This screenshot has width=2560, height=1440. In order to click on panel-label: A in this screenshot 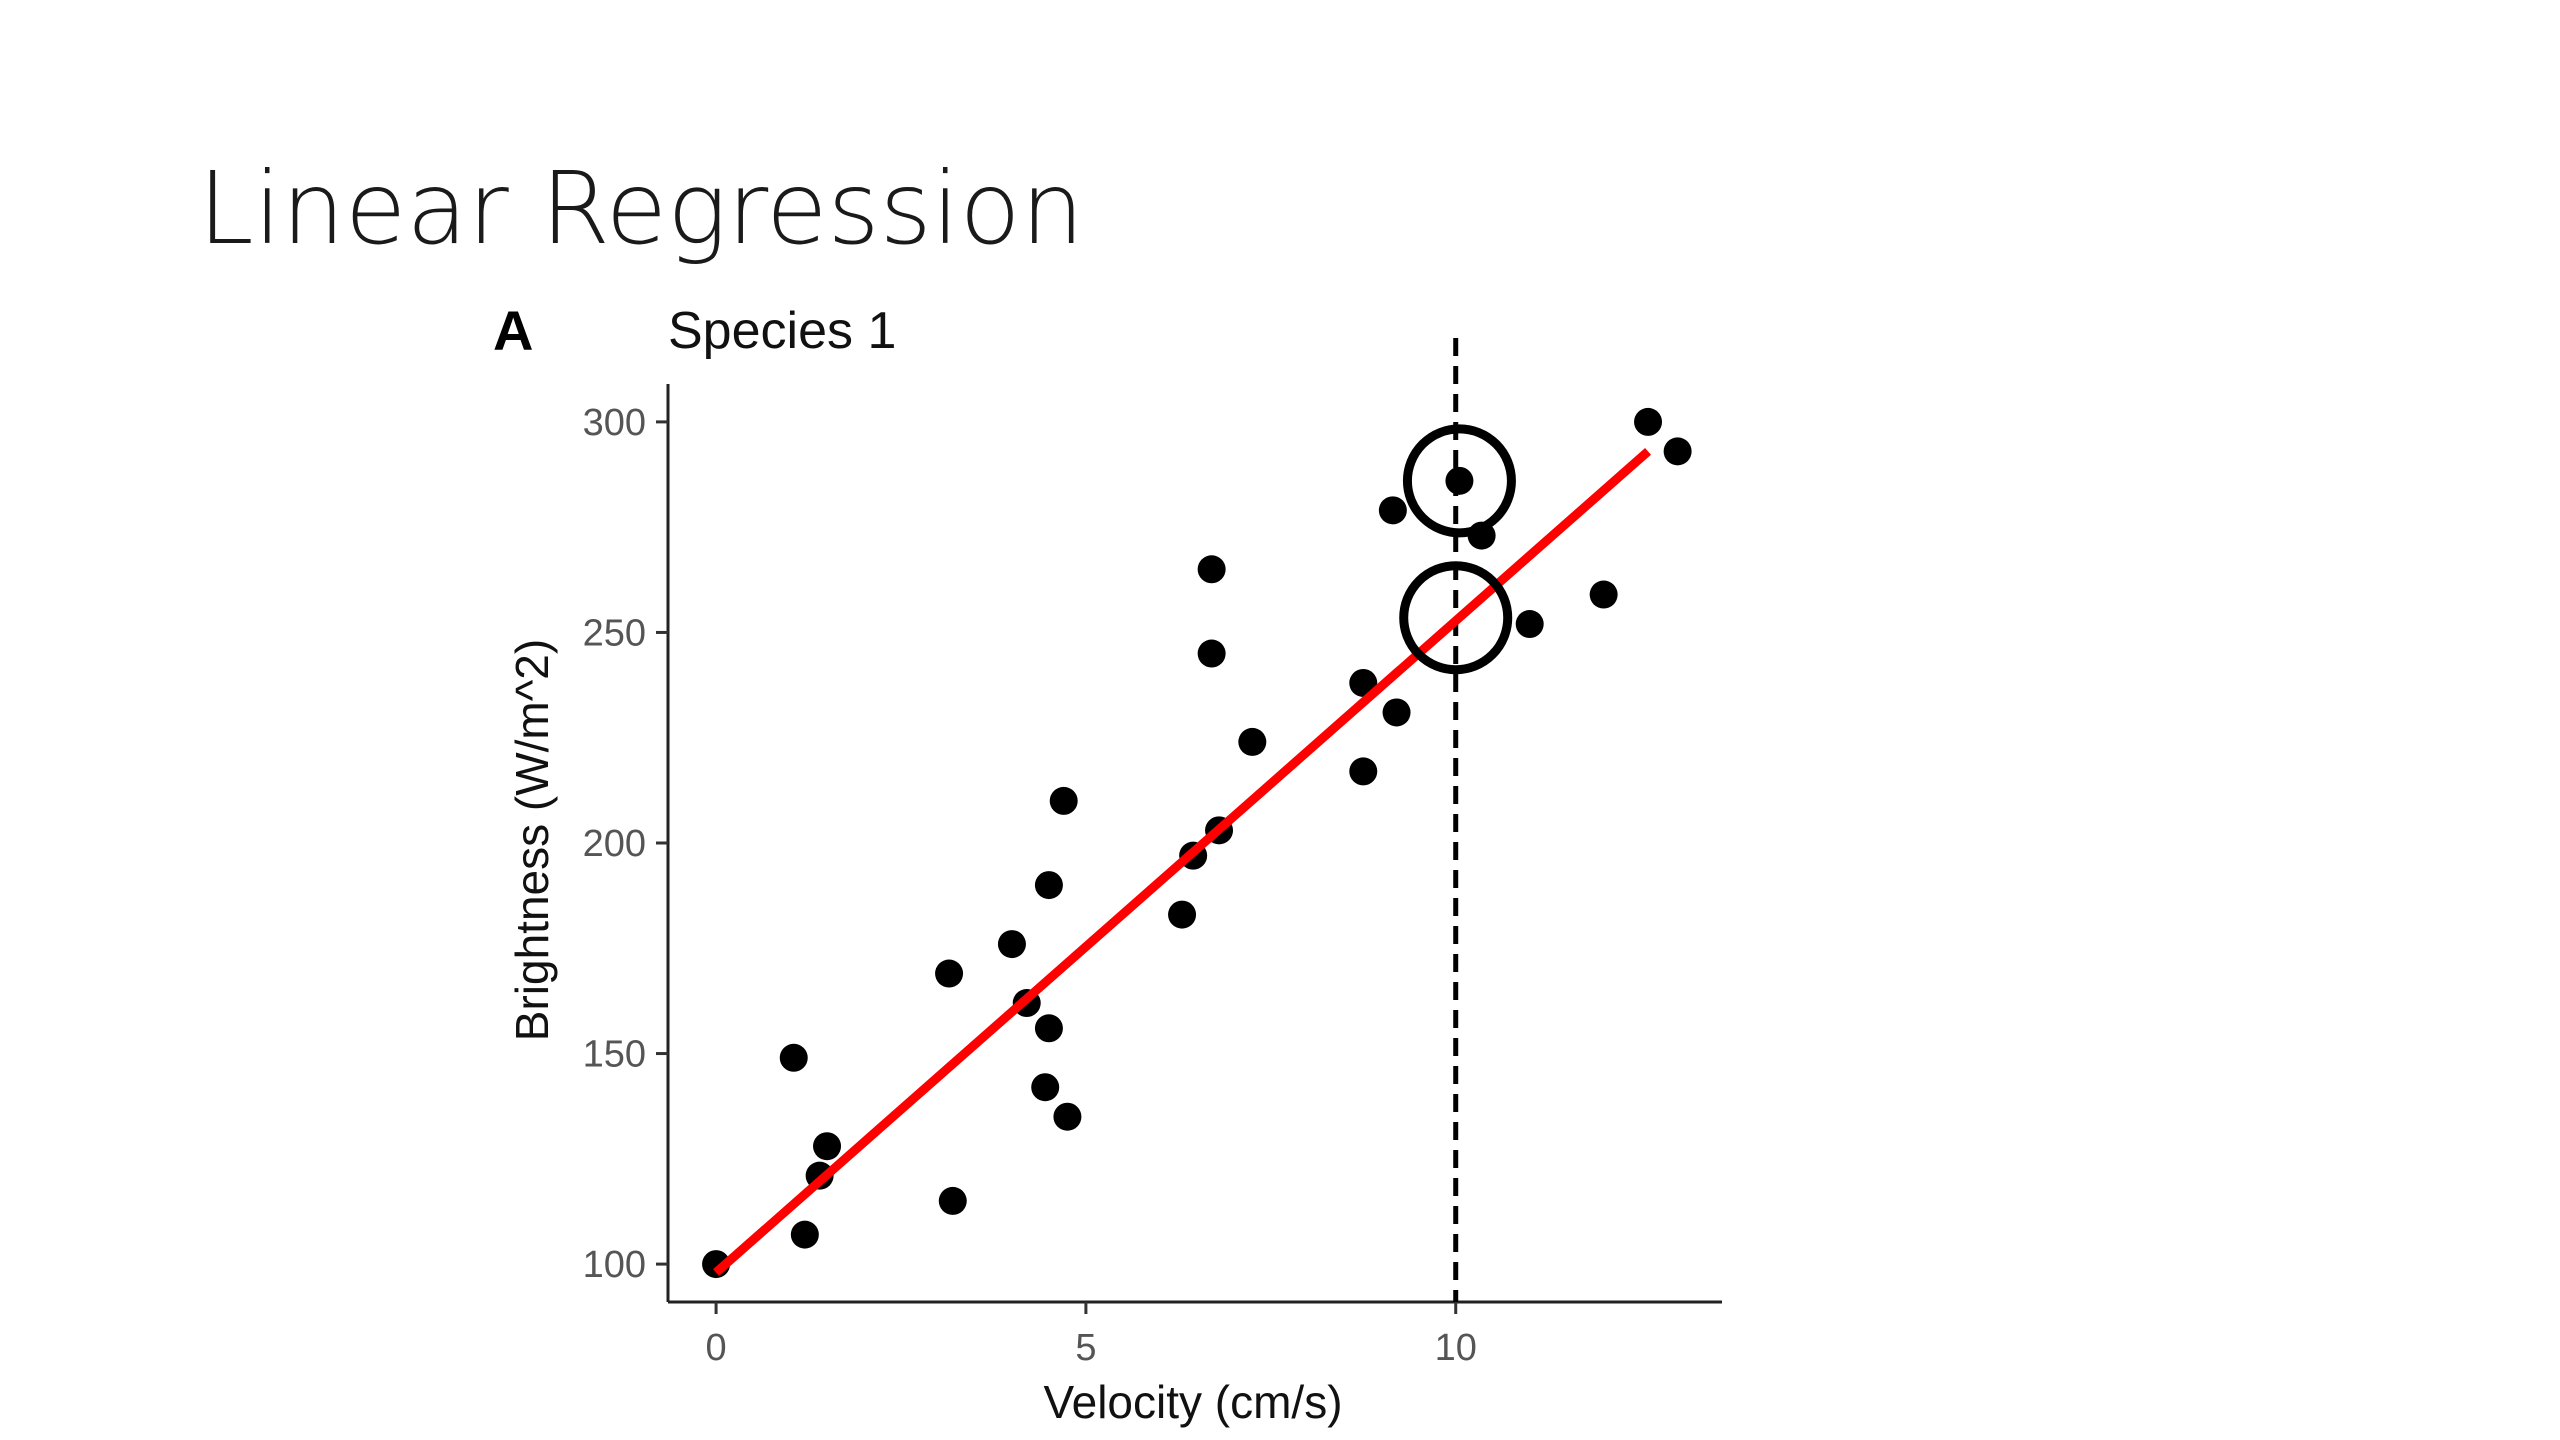, I will do `click(513, 330)`.